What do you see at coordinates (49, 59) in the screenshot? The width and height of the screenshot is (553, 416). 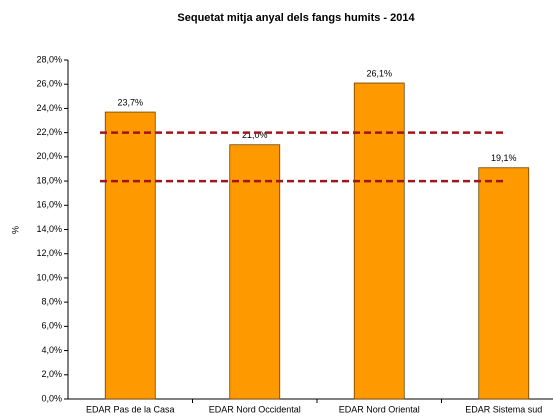 I see `y-tick-label: 28,0%` at bounding box center [49, 59].